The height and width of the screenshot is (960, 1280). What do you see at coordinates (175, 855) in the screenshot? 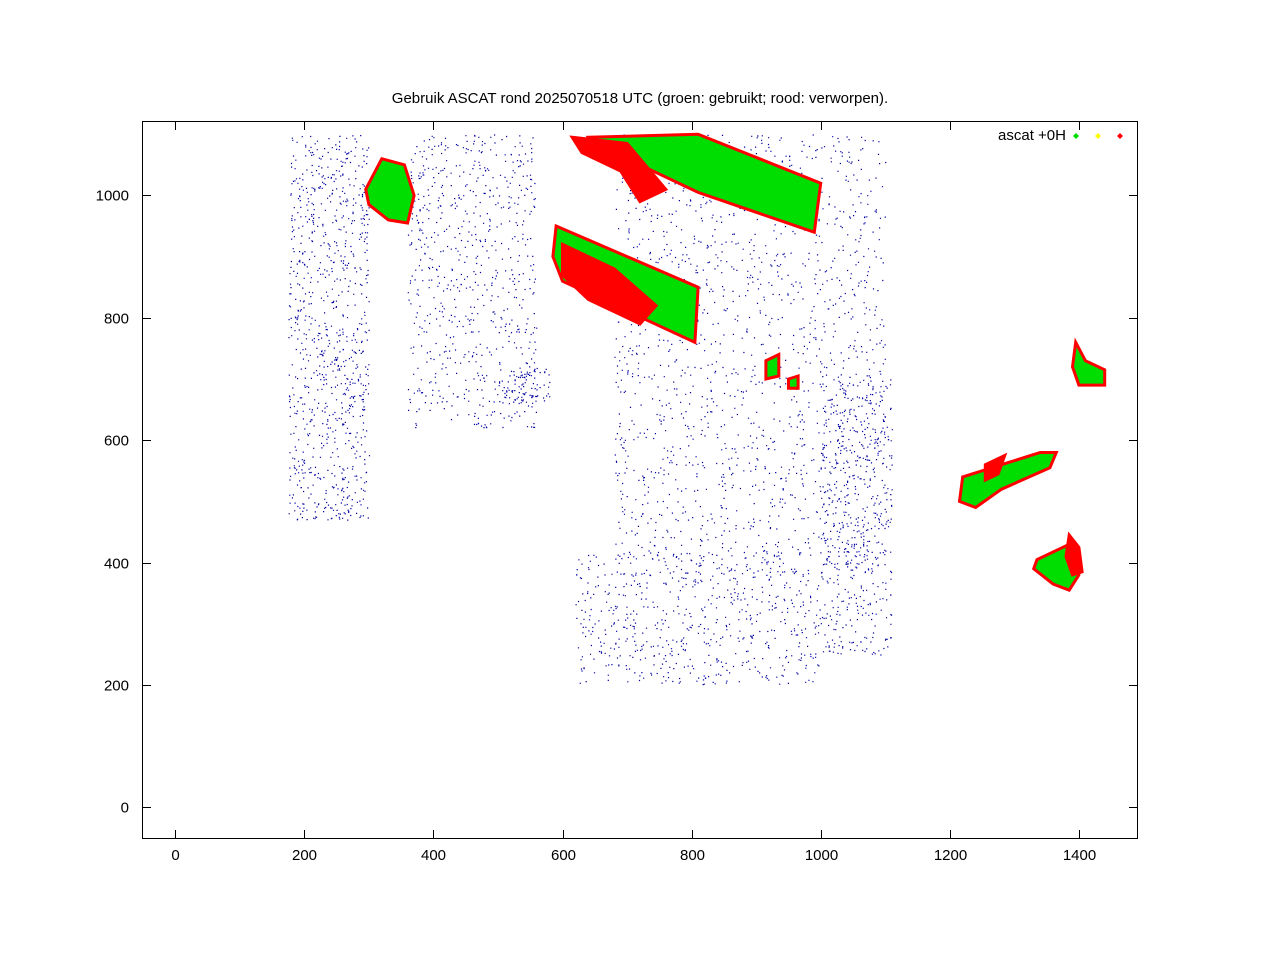
I see `x-tick-label: 0` at bounding box center [175, 855].